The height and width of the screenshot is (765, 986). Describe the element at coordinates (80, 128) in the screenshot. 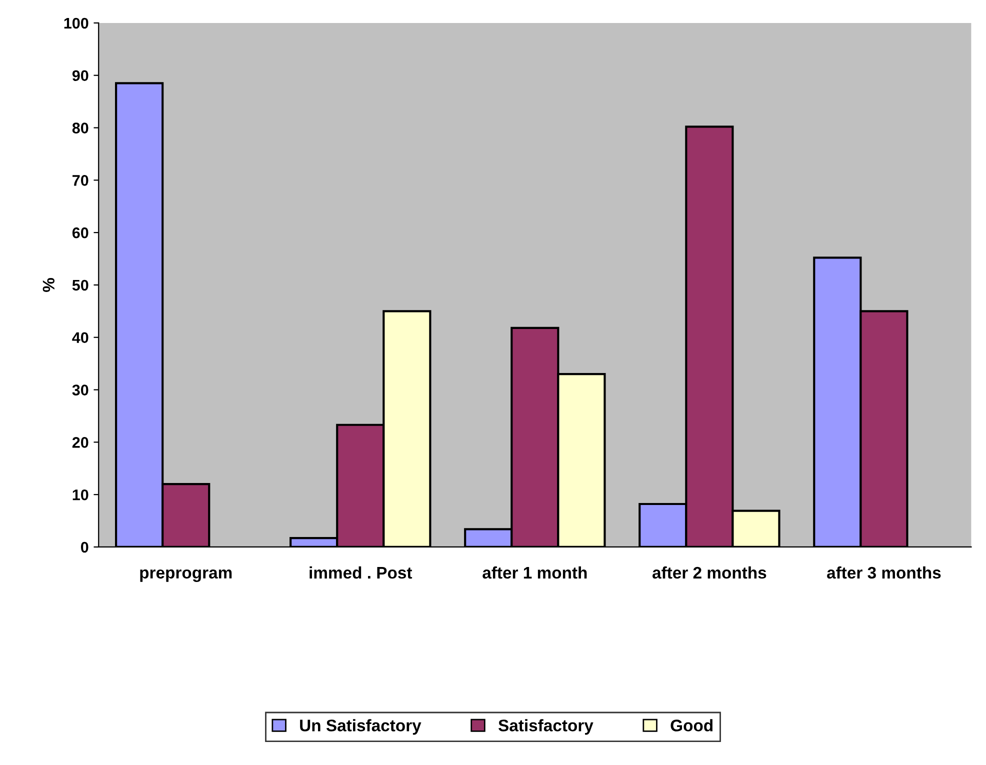

I see `y-tick-label: 80` at that location.